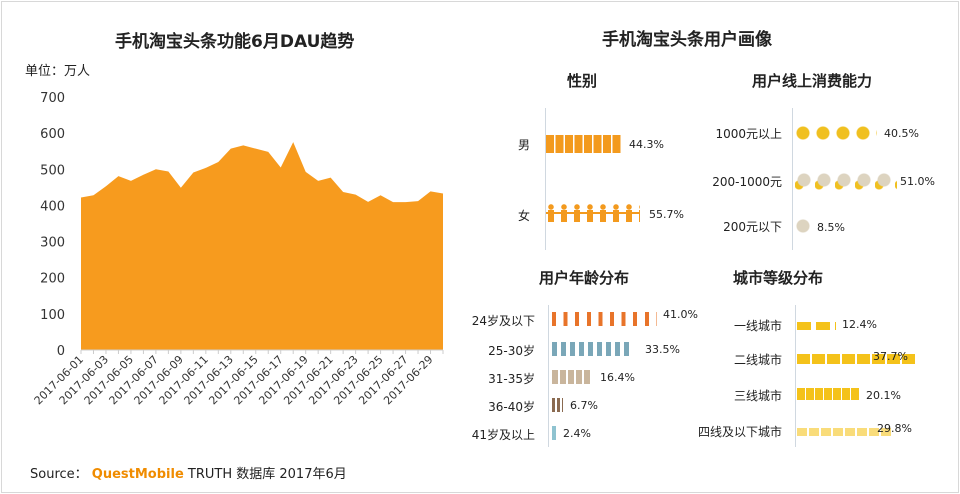 The height and width of the screenshot is (494, 960). What do you see at coordinates (617, 377) in the screenshot?
I see `age-value: 16.4%` at bounding box center [617, 377].